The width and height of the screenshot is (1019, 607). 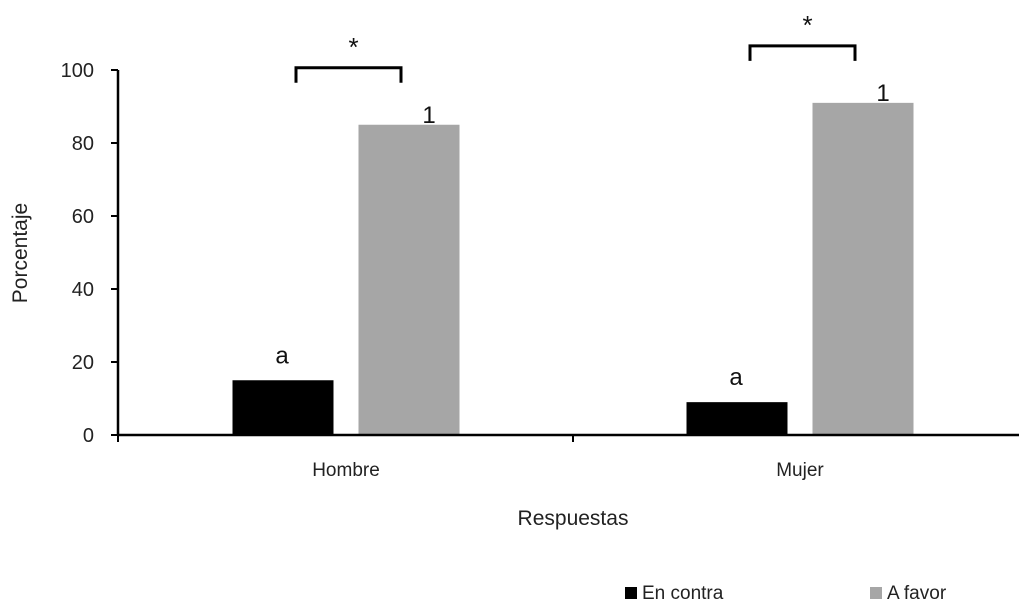 What do you see at coordinates (800, 470) in the screenshot?
I see `x-category-label: Mujer` at bounding box center [800, 470].